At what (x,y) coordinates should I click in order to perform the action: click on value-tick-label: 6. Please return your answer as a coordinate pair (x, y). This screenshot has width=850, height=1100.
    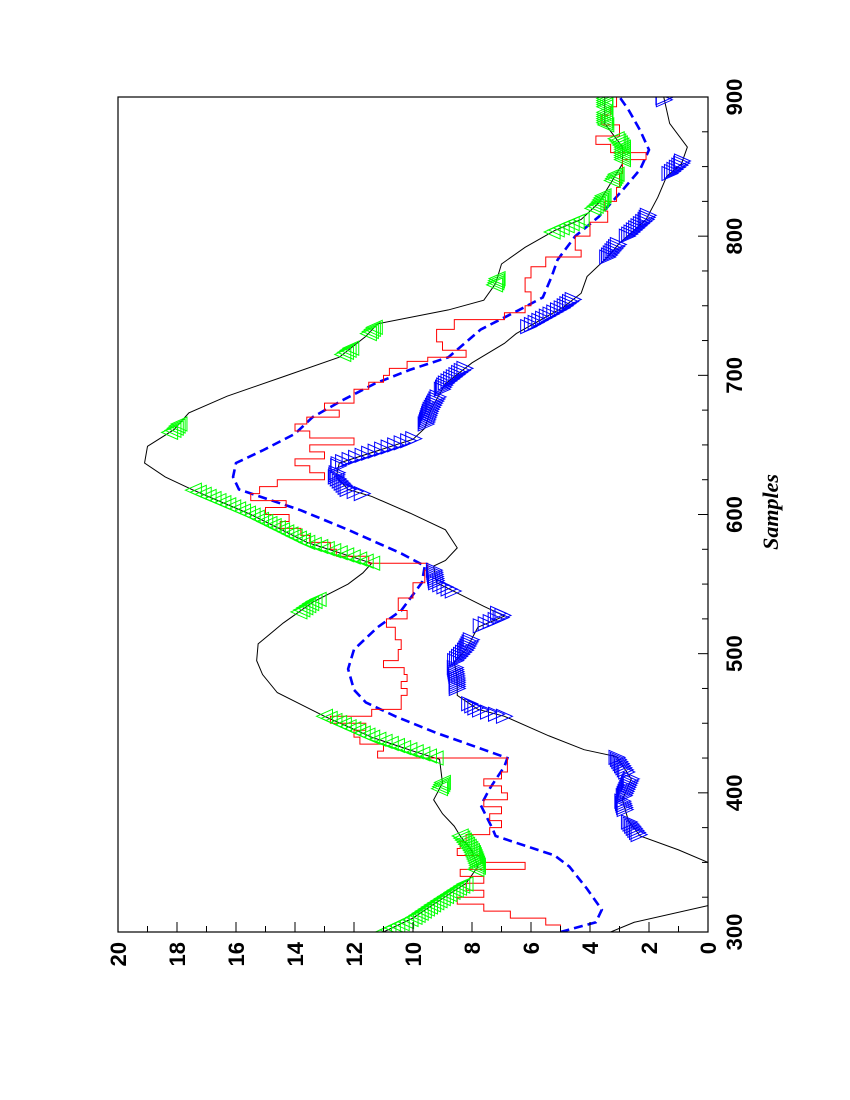
    Looking at the image, I should click on (531, 948).